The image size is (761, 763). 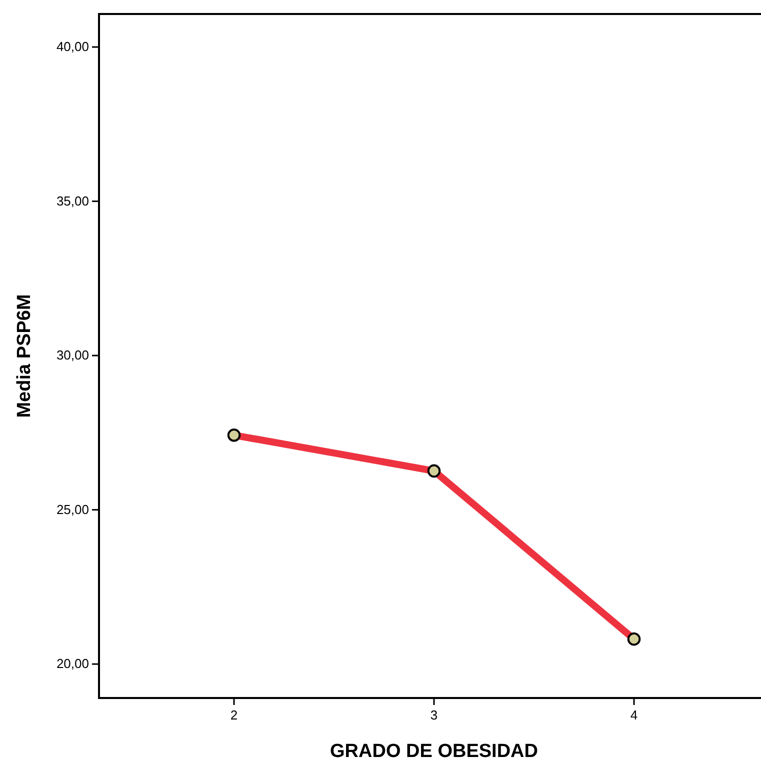 I want to click on y-tick-label: 20,00, so click(x=72, y=664).